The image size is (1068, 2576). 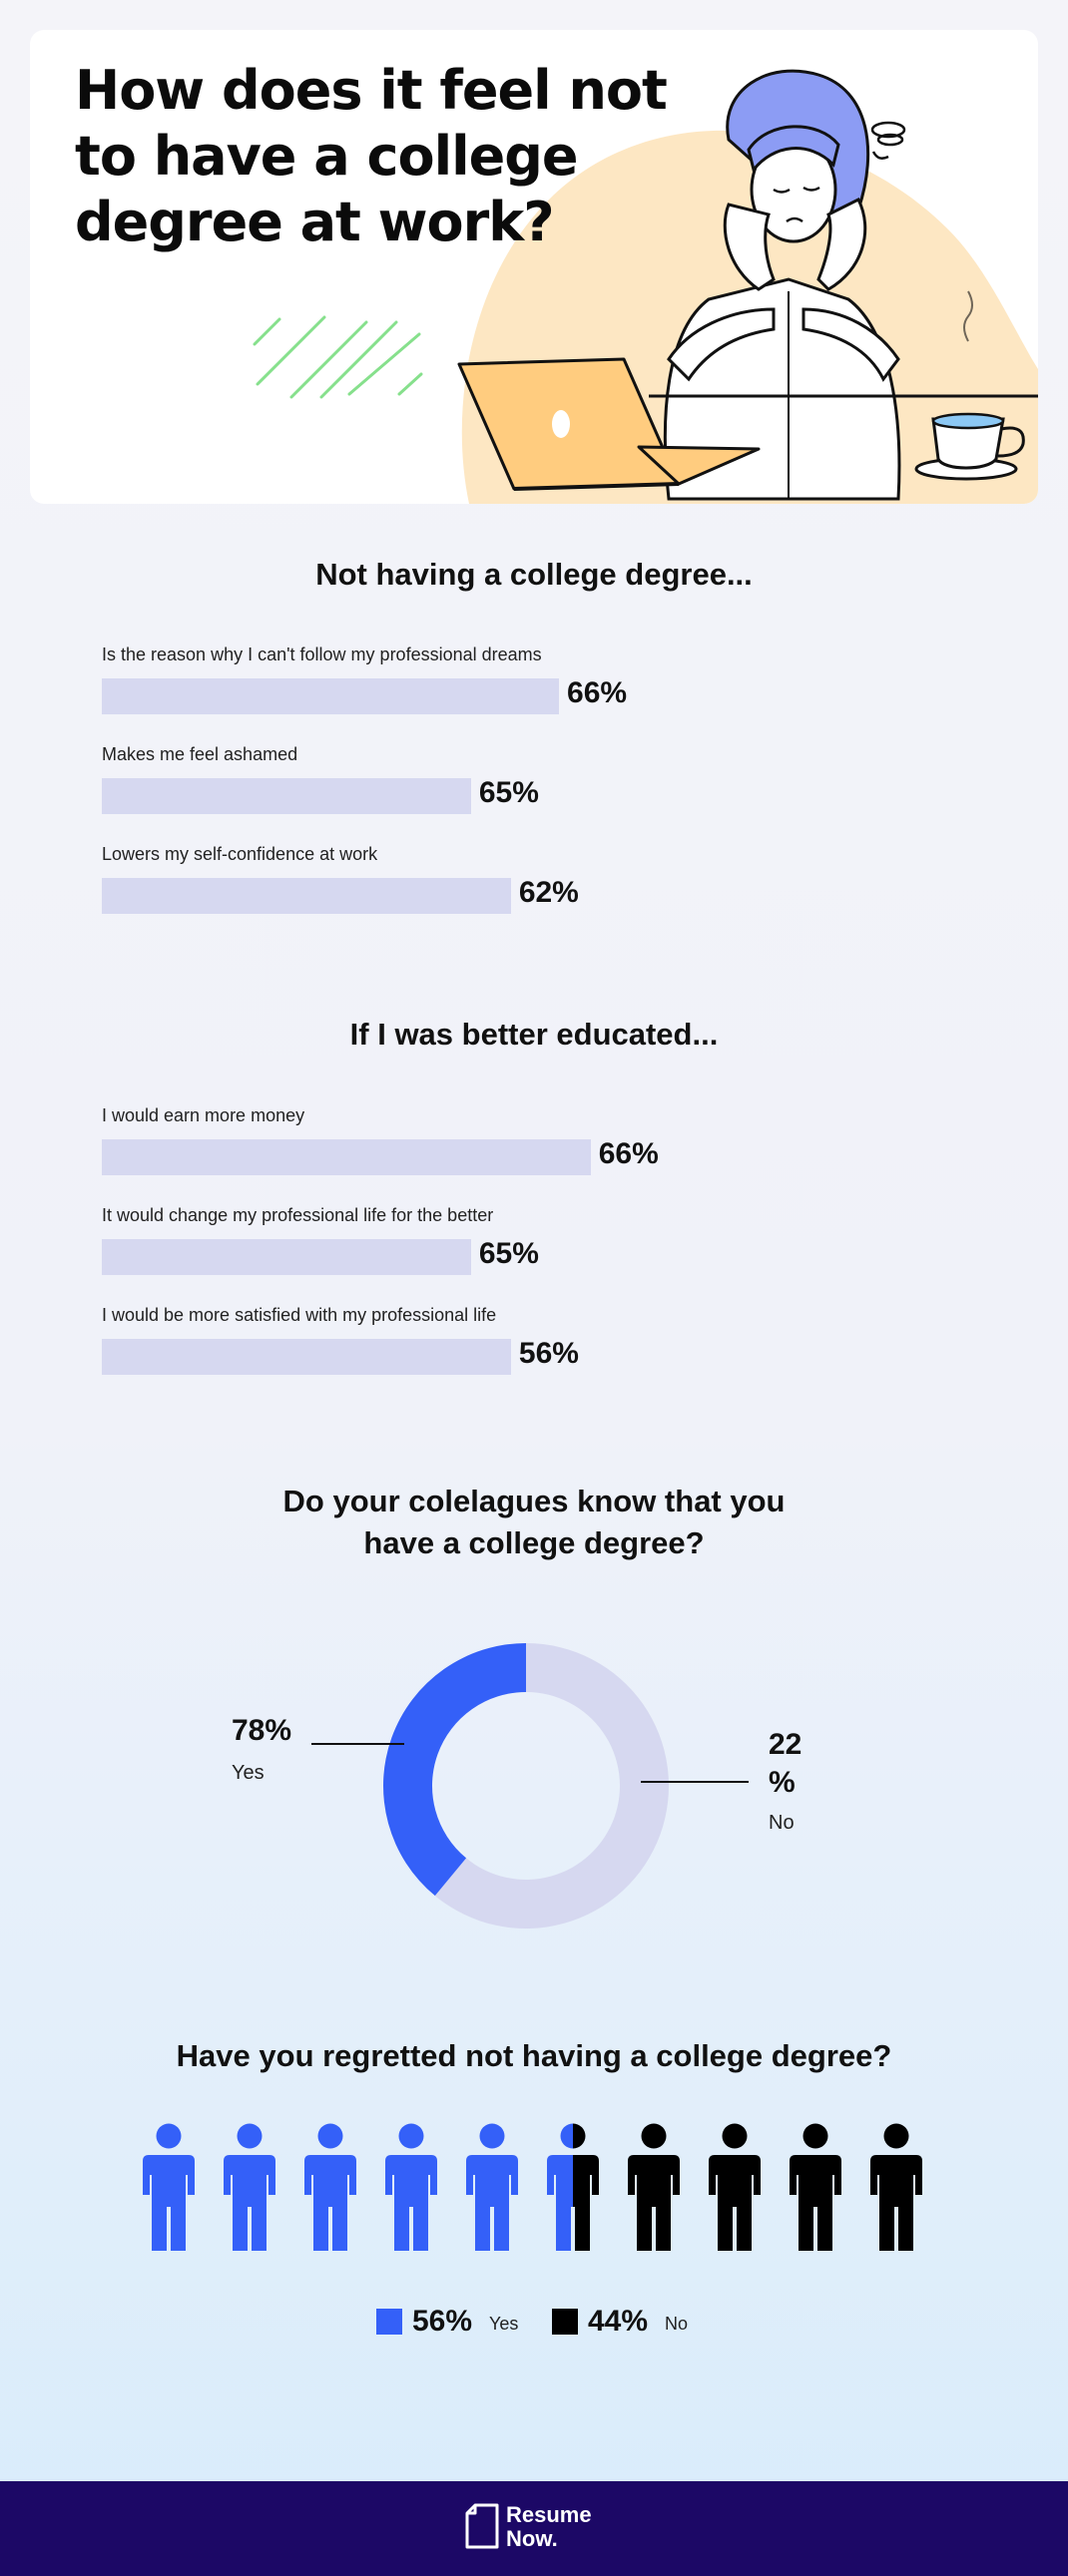 What do you see at coordinates (618, 2321) in the screenshot?
I see `legend-no-value: 44%` at bounding box center [618, 2321].